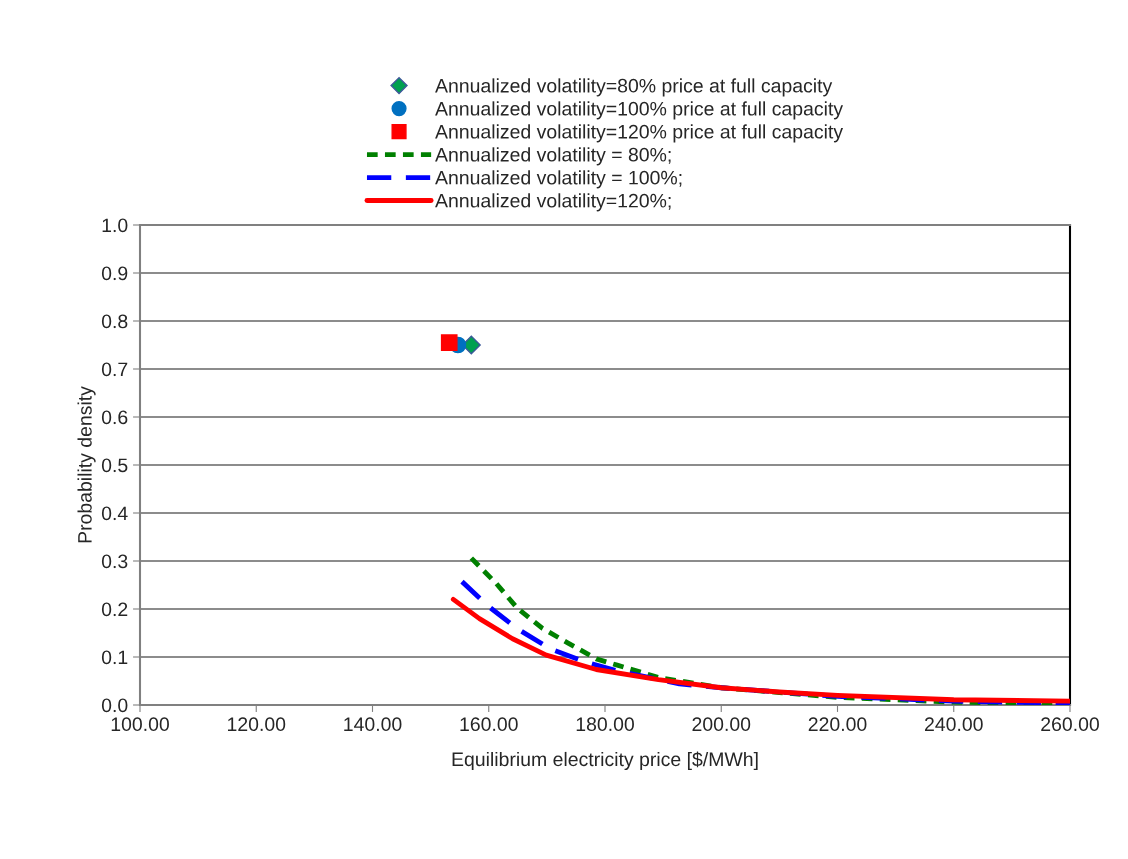  What do you see at coordinates (114, 561) in the screenshot?
I see `y-tick-label: 0.3` at bounding box center [114, 561].